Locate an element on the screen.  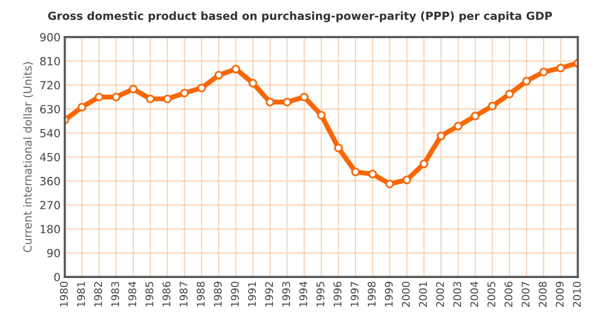
x-tick-label: 1985 is located at coordinates (149, 294).